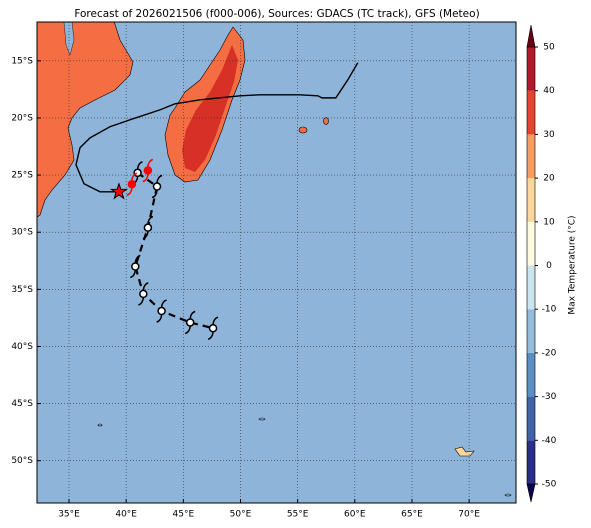 The image size is (591, 528). I want to click on x-tick-label: 65°E, so click(412, 515).